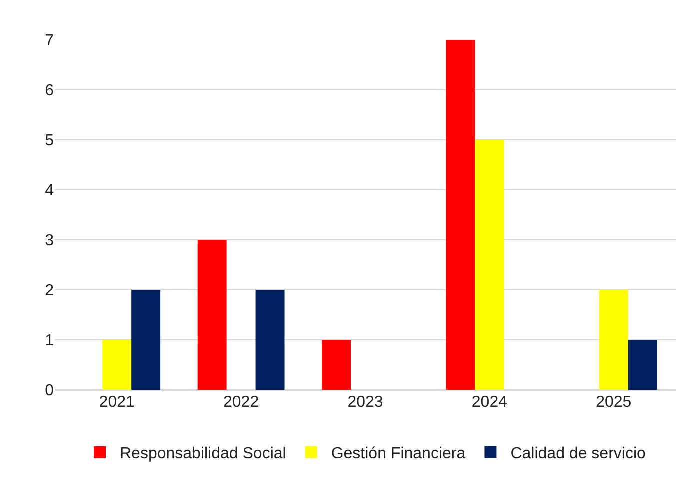 This screenshot has height=482, width=696. Describe the element at coordinates (49, 91) in the screenshot. I see `y-tick-label: 6` at that location.